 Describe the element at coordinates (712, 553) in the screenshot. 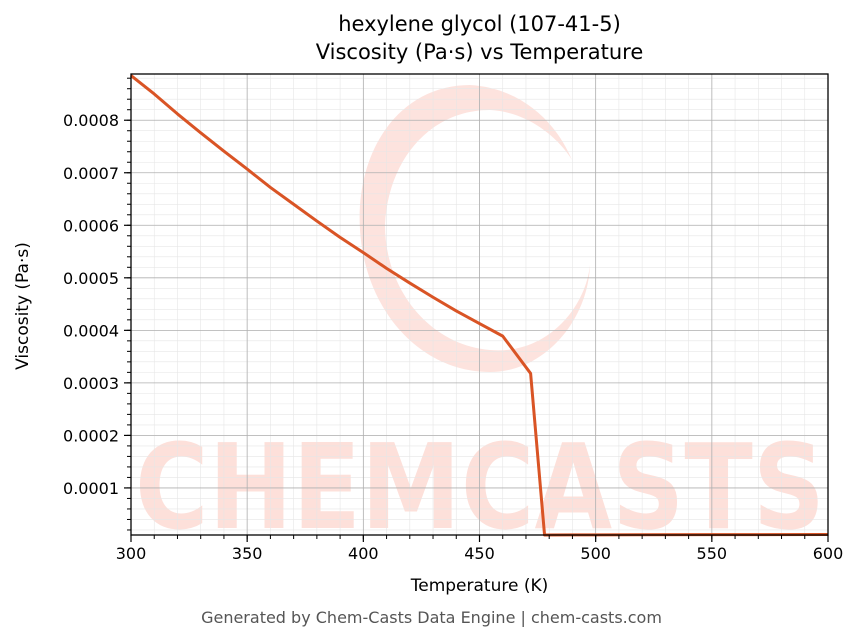

I see `x-tick-label: 550` at that location.